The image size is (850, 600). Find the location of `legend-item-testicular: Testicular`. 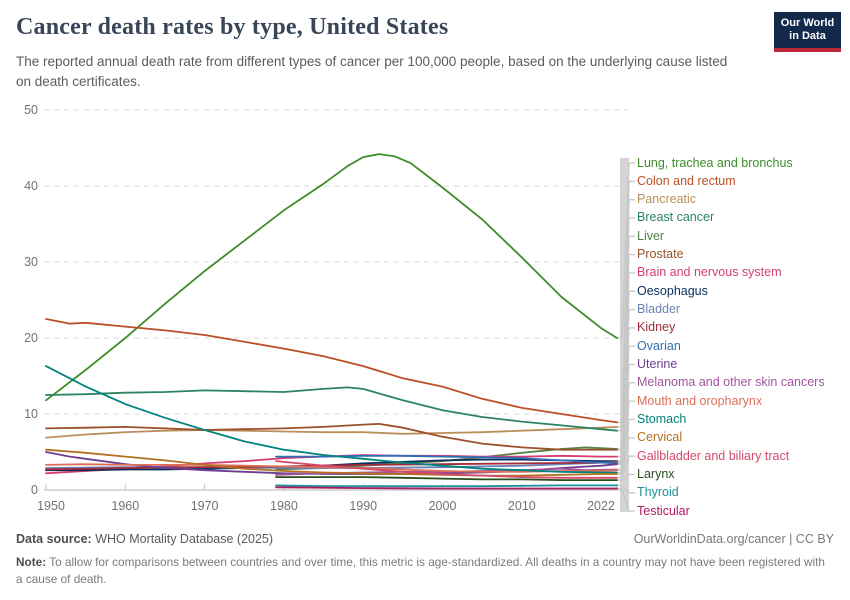

legend-item-testicular: Testicular is located at coordinates (663, 510).